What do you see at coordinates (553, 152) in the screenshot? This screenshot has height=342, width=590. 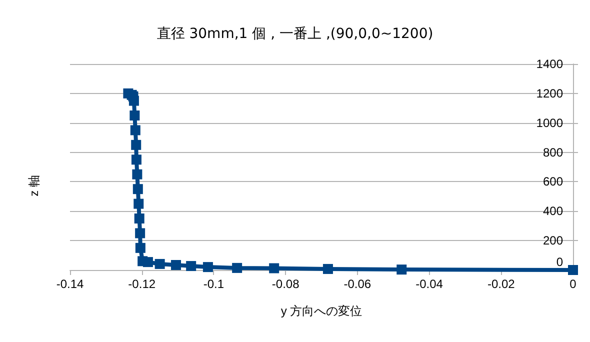 I see `y-tick-label: 800` at bounding box center [553, 152].